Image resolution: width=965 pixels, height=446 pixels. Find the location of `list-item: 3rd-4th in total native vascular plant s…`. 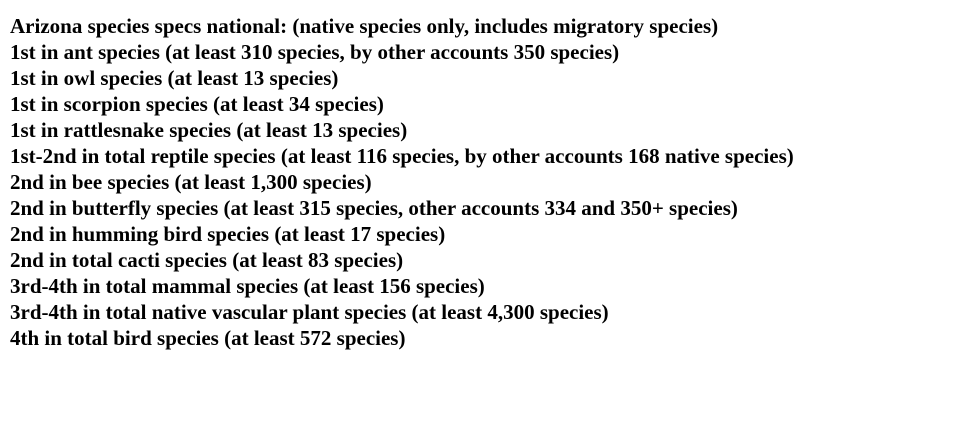

list-item: 3rd-4th in total native vascular plant s… is located at coordinates (309, 312).